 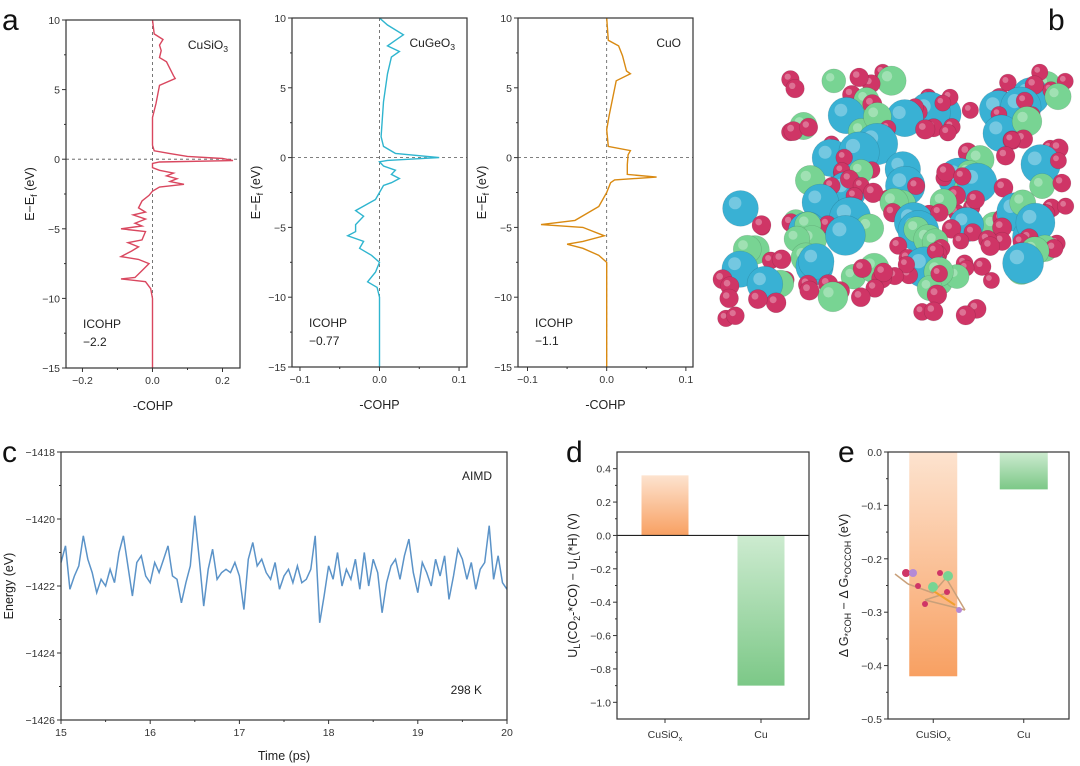 I want to click on subscript: 2, so click(x=577, y=618).